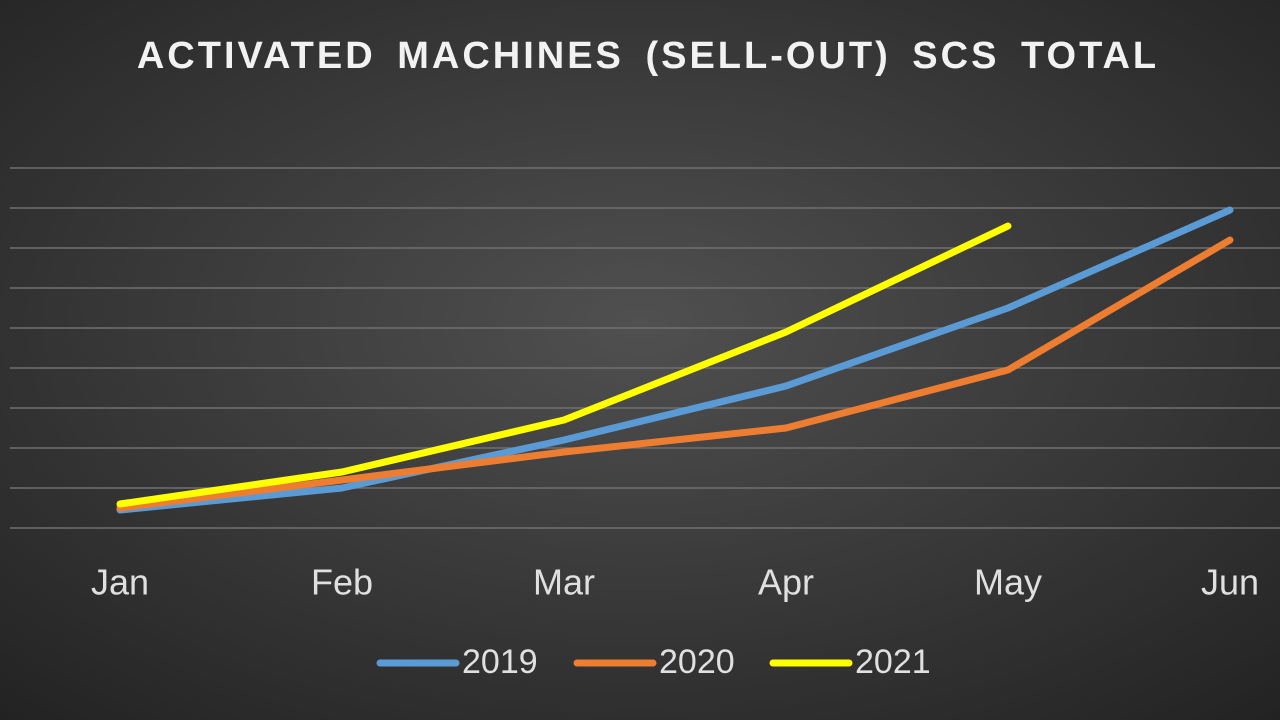  Describe the element at coordinates (500, 662) in the screenshot. I see `legend-label: 2019` at that location.